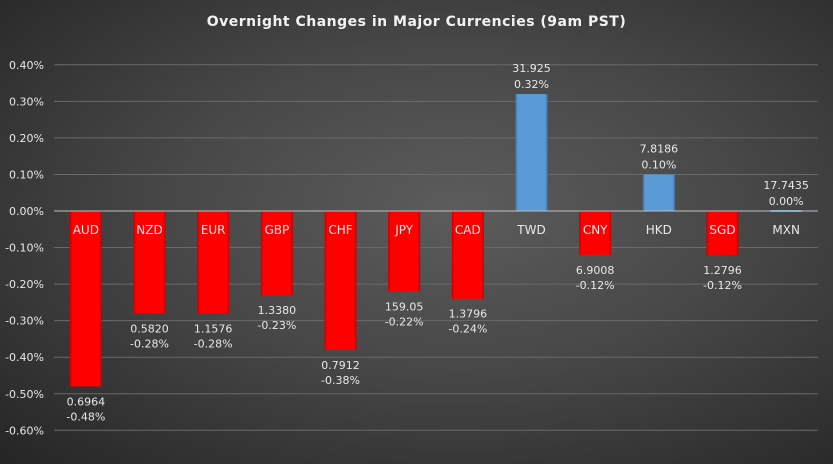 This screenshot has height=464, width=833. What do you see at coordinates (26, 174) in the screenshot?
I see `y-tick-label: 0.10%` at bounding box center [26, 174].